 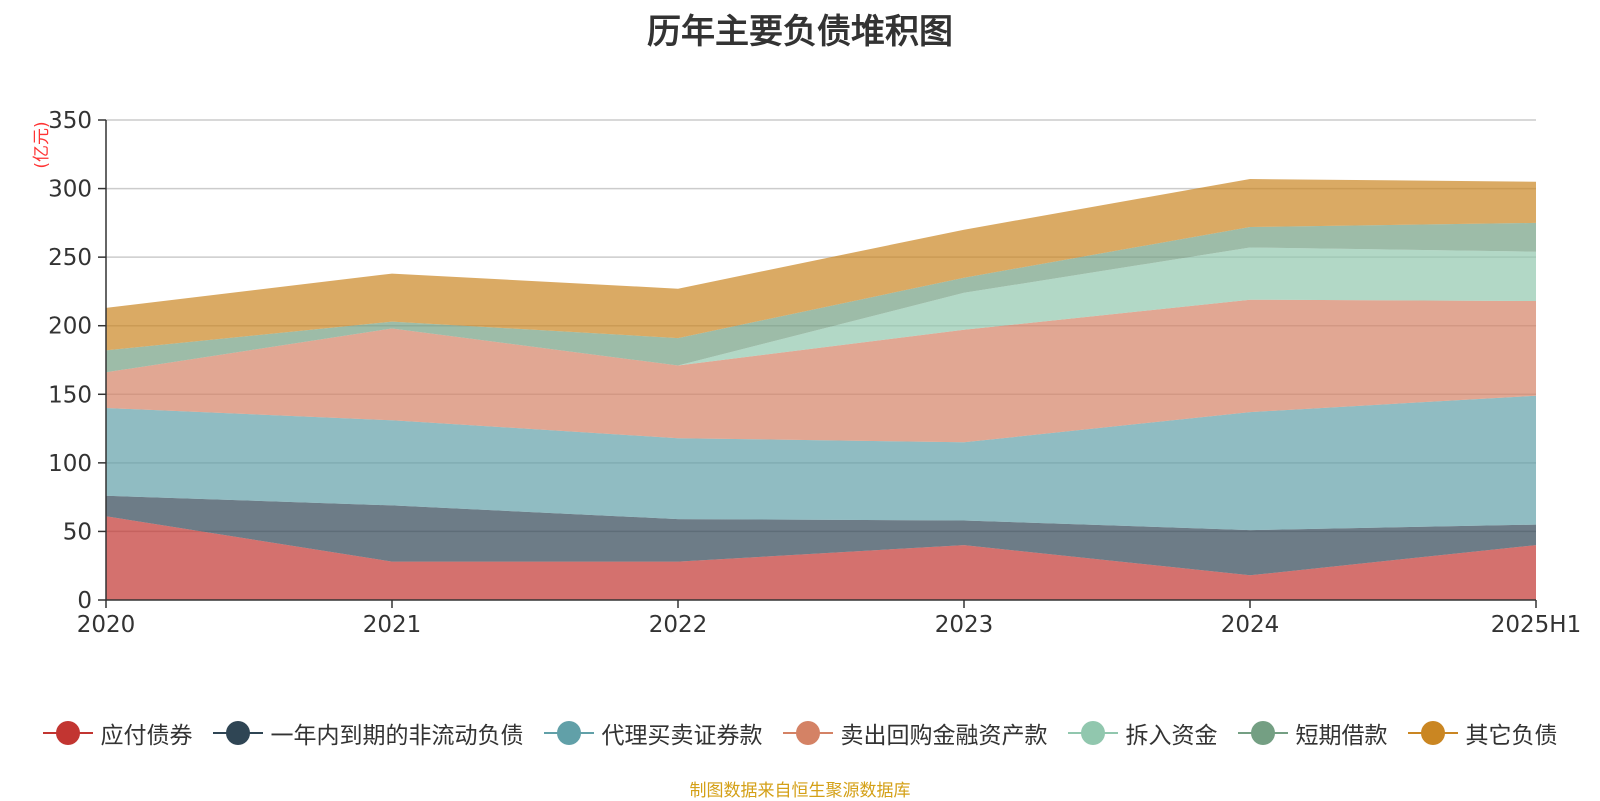 What do you see at coordinates (1511, 736) in the screenshot?
I see `legend-label: 其它负债` at bounding box center [1511, 736].